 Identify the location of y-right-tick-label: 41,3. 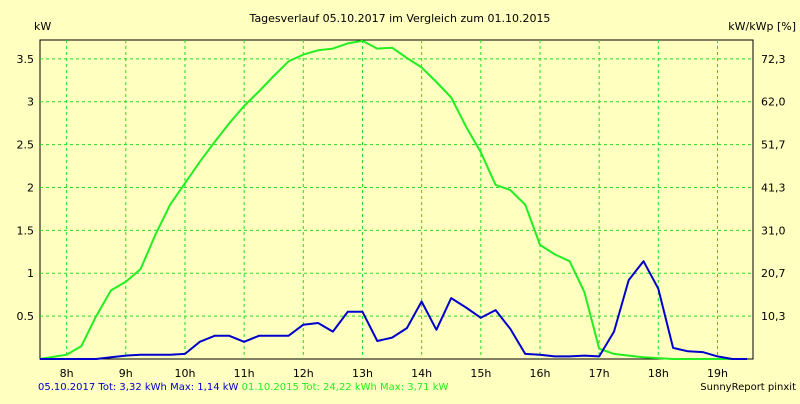
(773, 187).